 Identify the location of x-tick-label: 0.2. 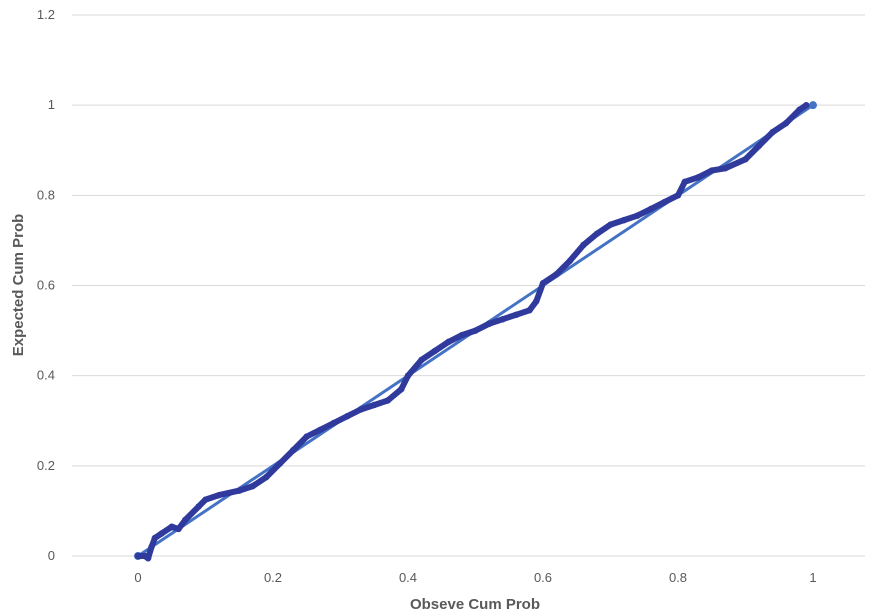
(273, 577).